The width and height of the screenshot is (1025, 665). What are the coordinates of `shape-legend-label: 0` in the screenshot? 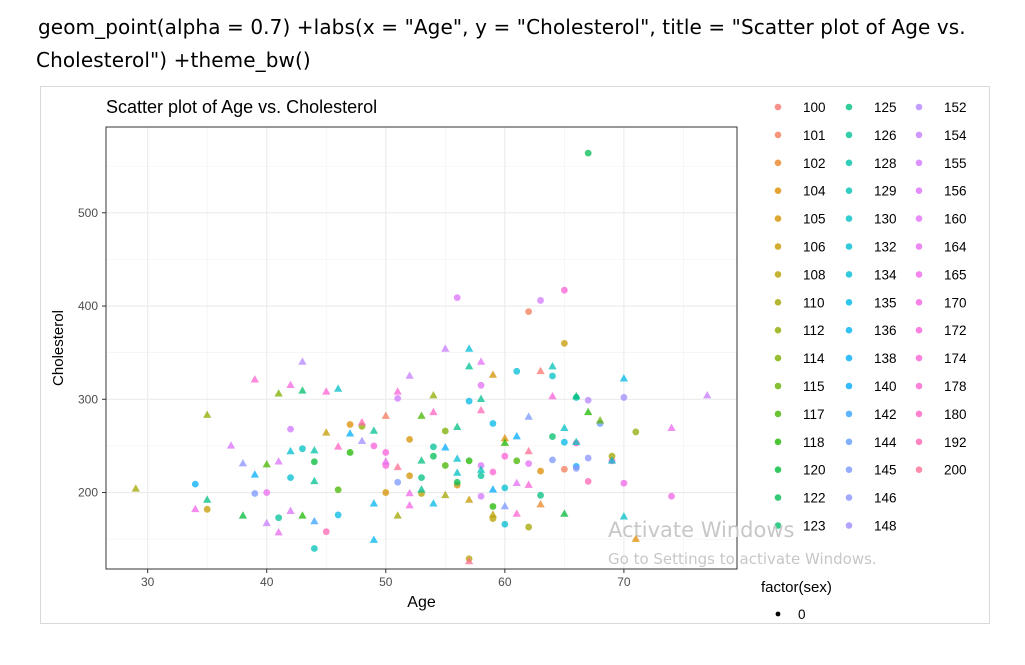 It's located at (802, 614).